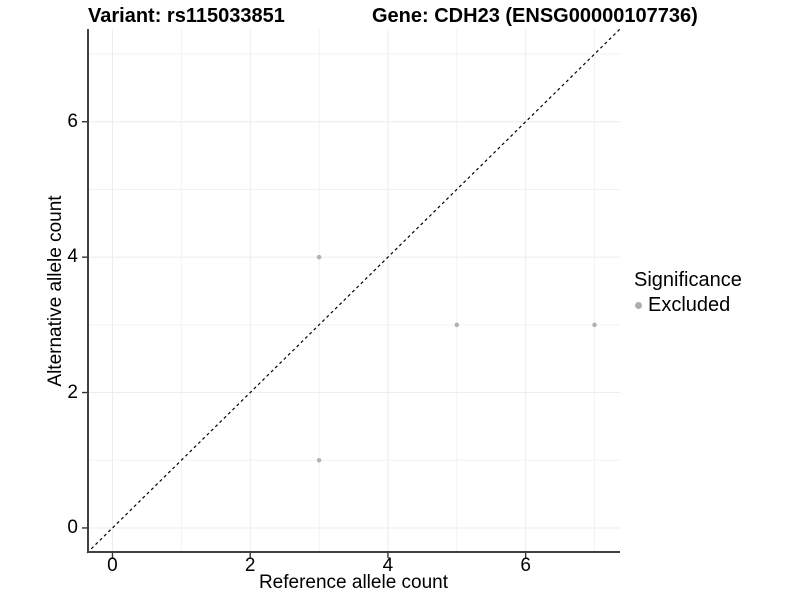 This screenshot has width=800, height=600. Describe the element at coordinates (112, 565) in the screenshot. I see `x-tick-label: 0` at that location.